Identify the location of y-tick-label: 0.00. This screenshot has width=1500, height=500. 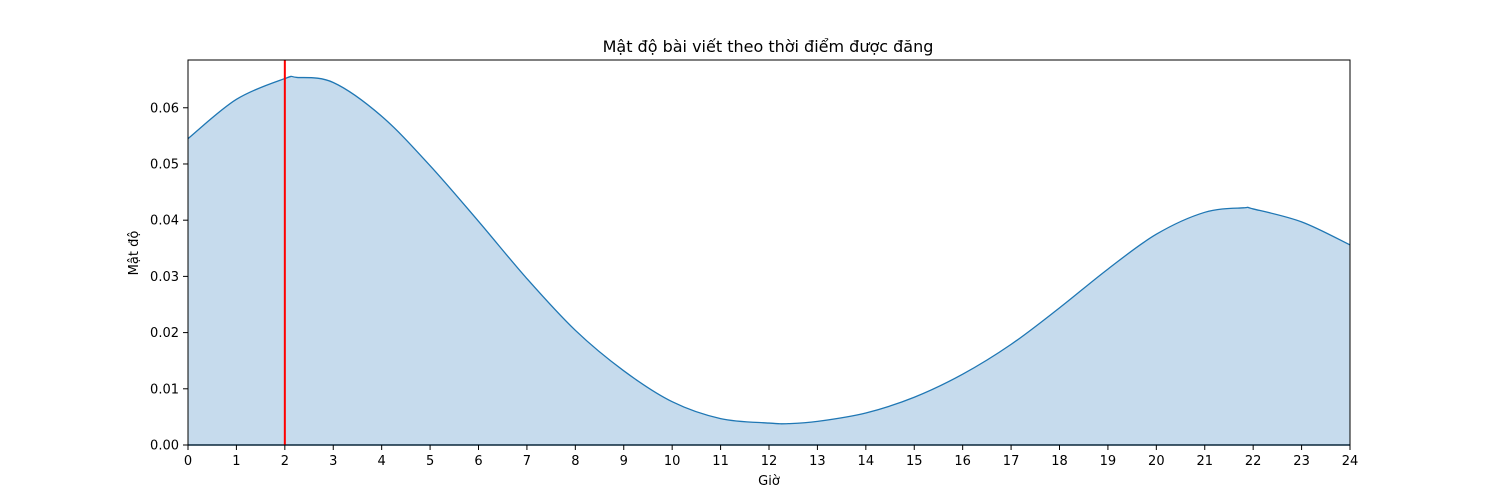
(164, 446).